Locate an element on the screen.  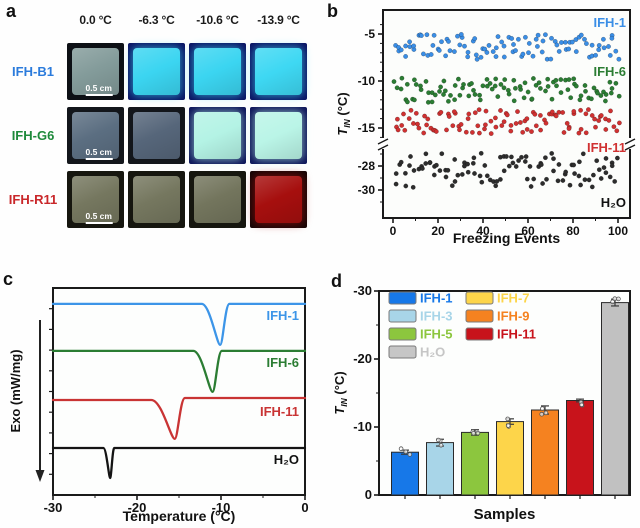
replicate-point is located at coordinates (508, 419).